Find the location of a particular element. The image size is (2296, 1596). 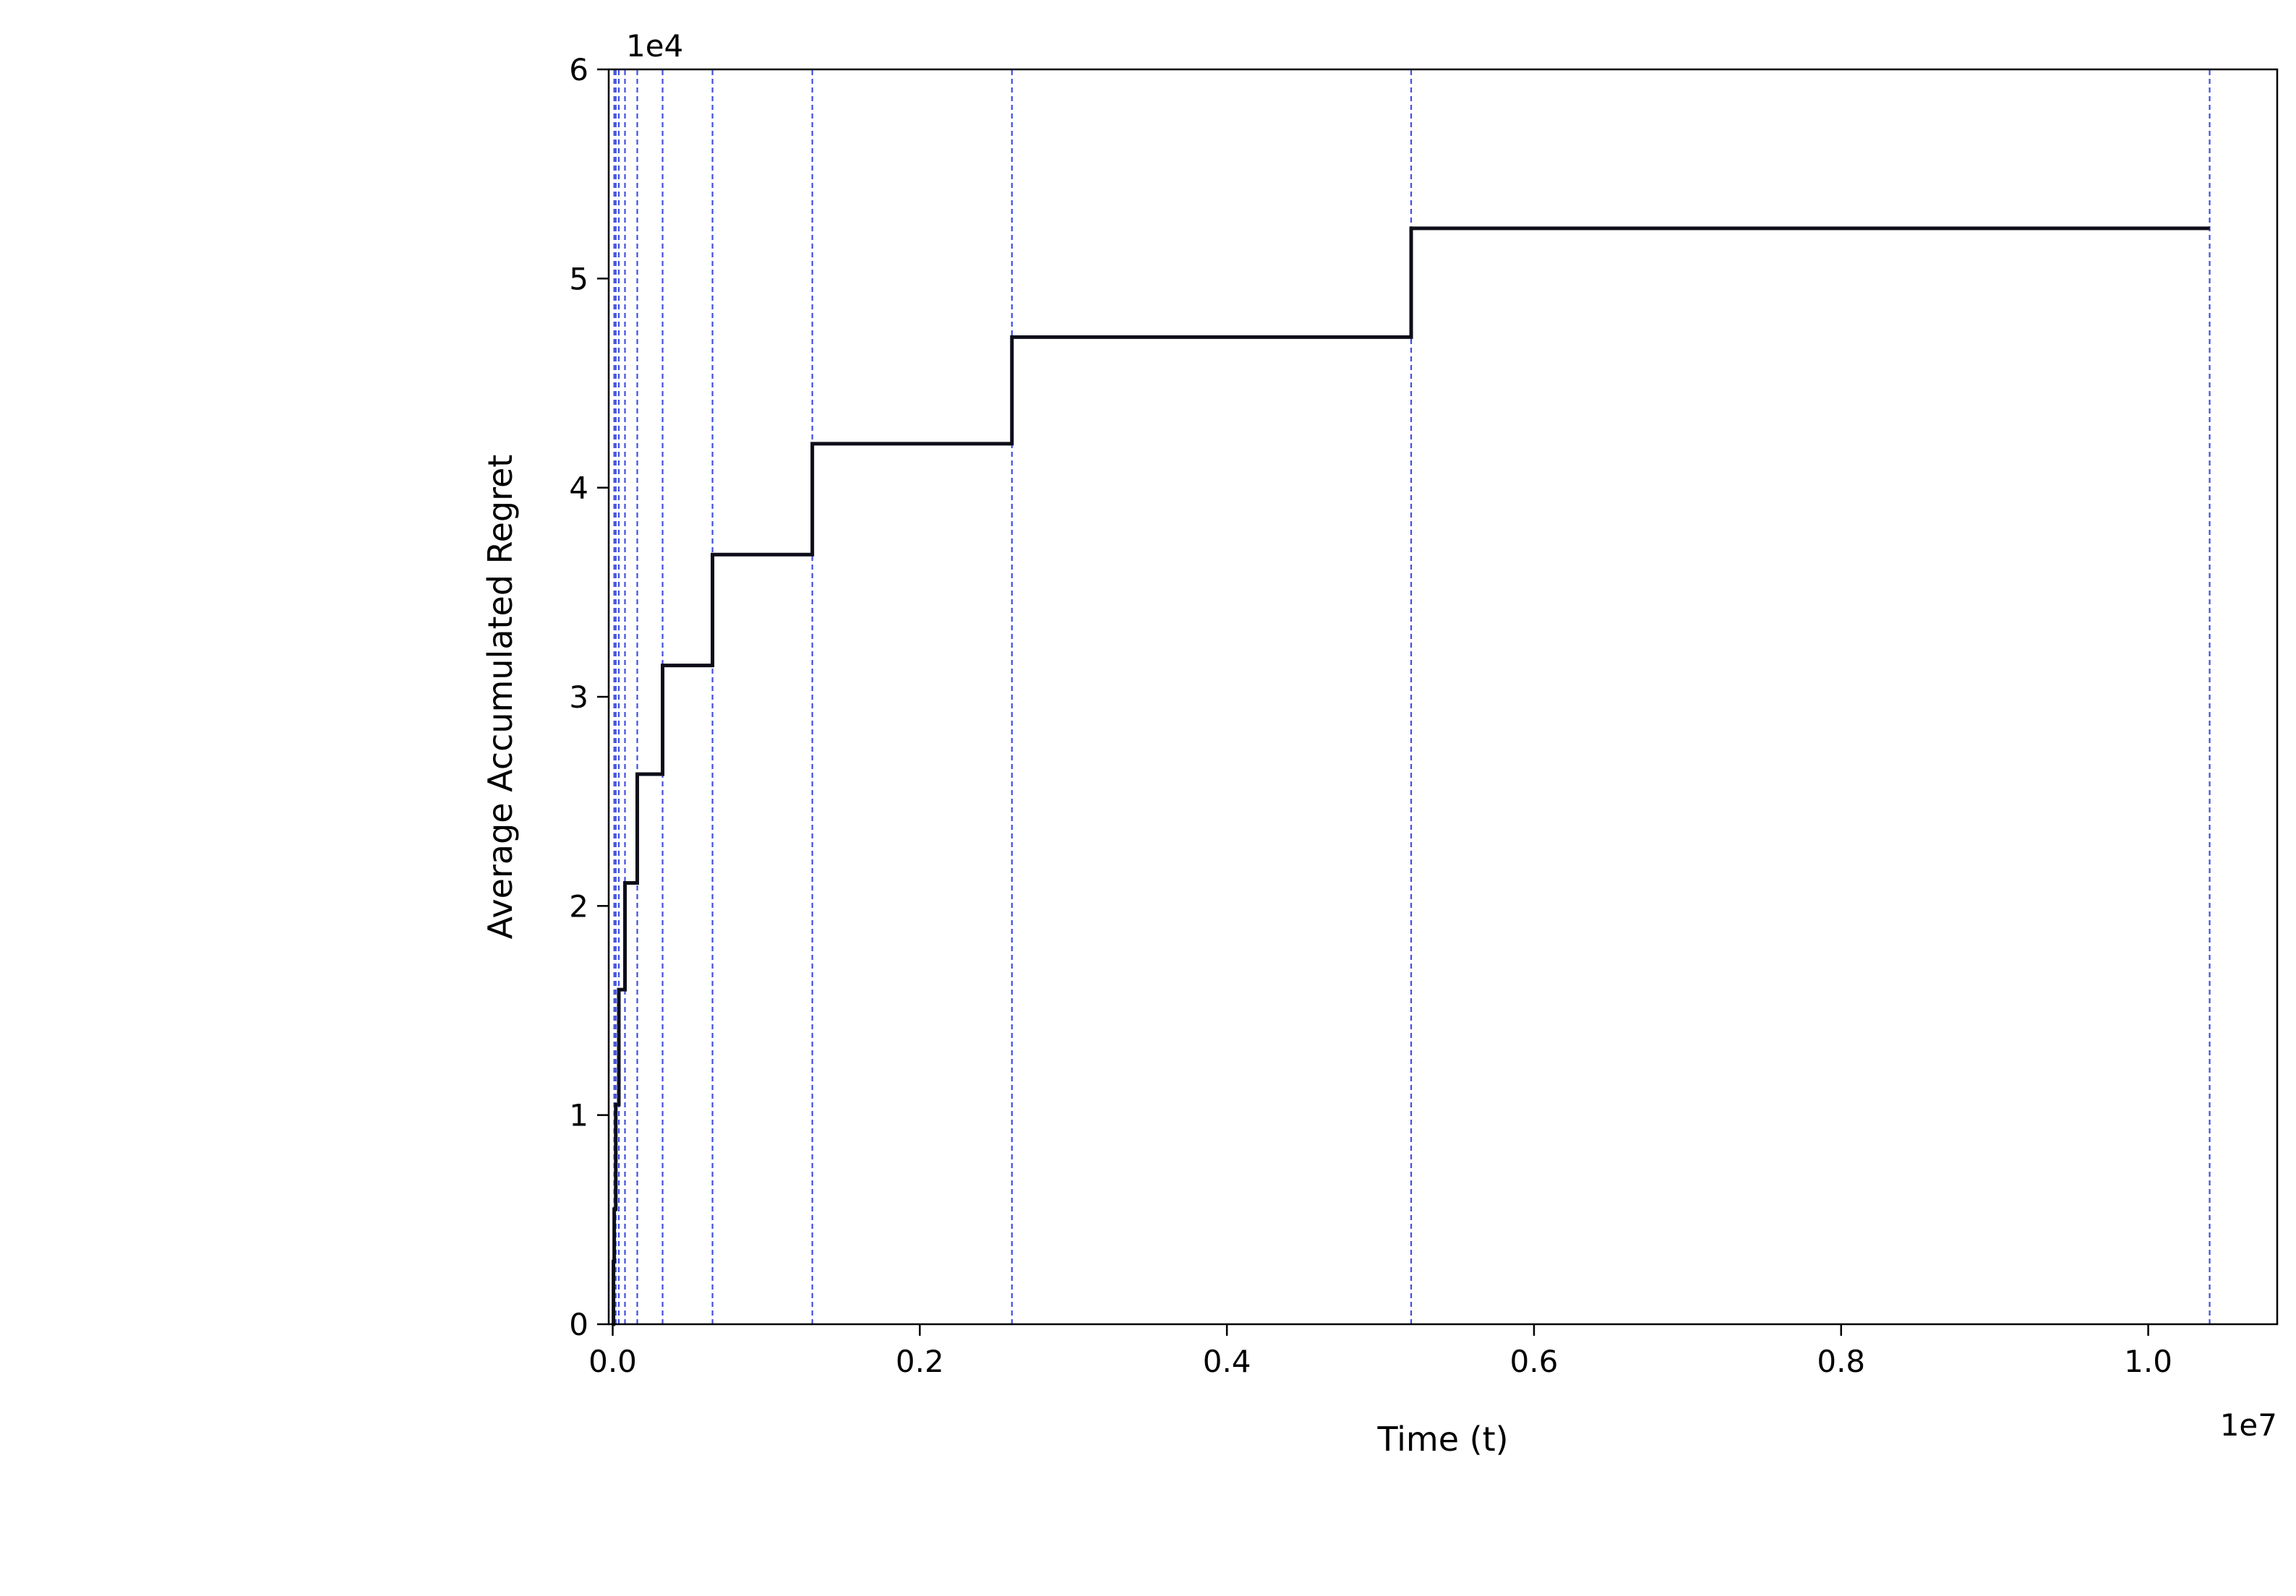

x-tick-label: 0.2 is located at coordinates (920, 1361).